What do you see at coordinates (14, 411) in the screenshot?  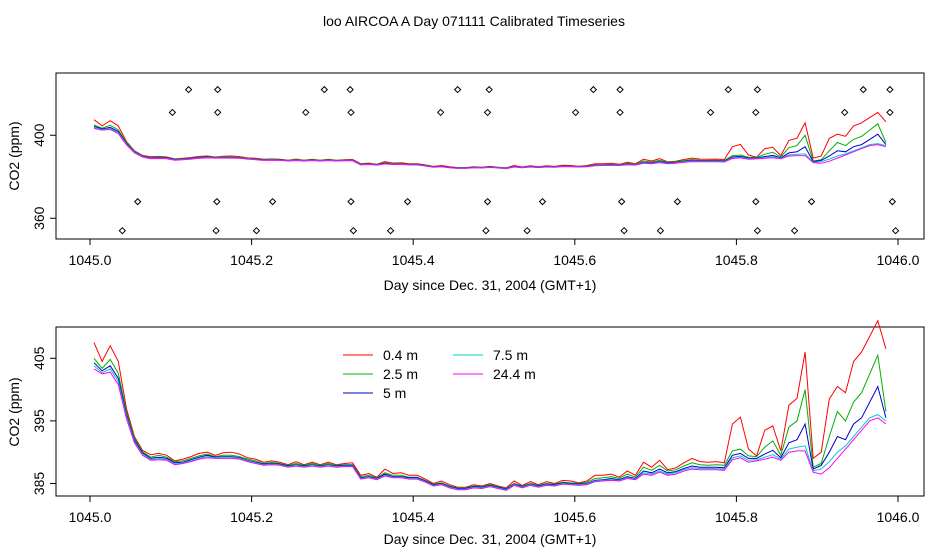 I see `y-axis-label-bottom: CO2 (ppm)` at bounding box center [14, 411].